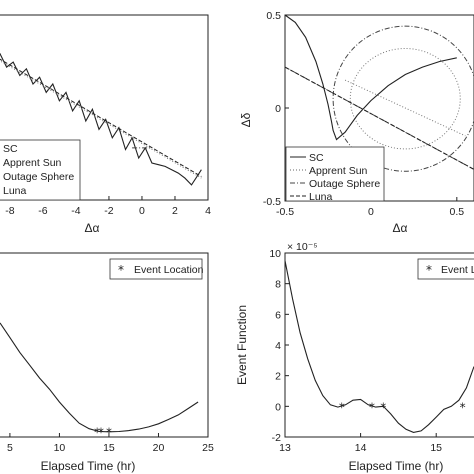 This screenshot has height=474, width=474. What do you see at coordinates (457, 270) in the screenshot?
I see `legend-label-event-l: Event L` at bounding box center [457, 270].